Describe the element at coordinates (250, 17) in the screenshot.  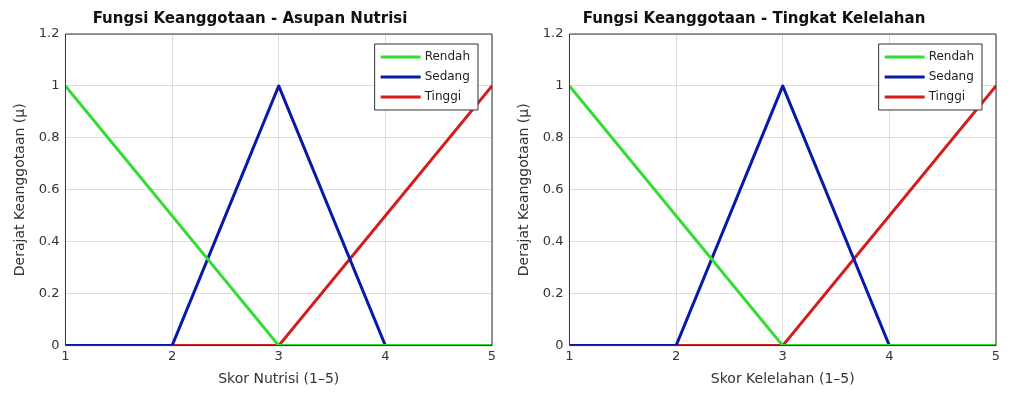
I see `chart-title: Fungsi Keanggotaan - Asupan Nutrisi` at that location.